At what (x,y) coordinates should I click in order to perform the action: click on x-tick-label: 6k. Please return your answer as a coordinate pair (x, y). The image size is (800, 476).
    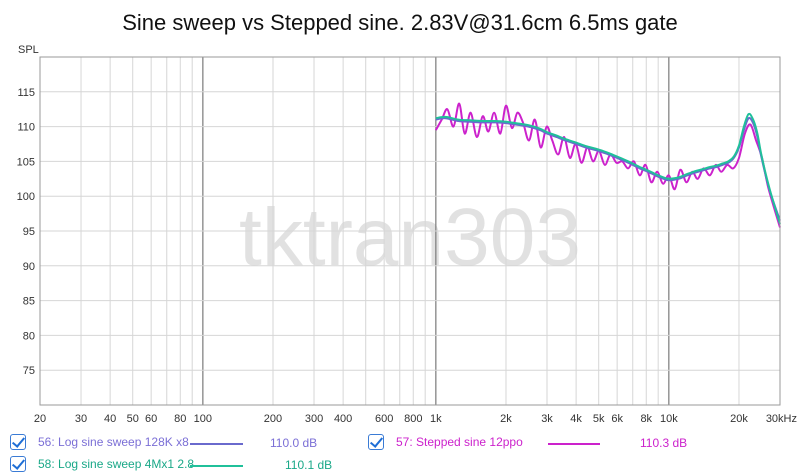
    Looking at the image, I should click on (617, 419).